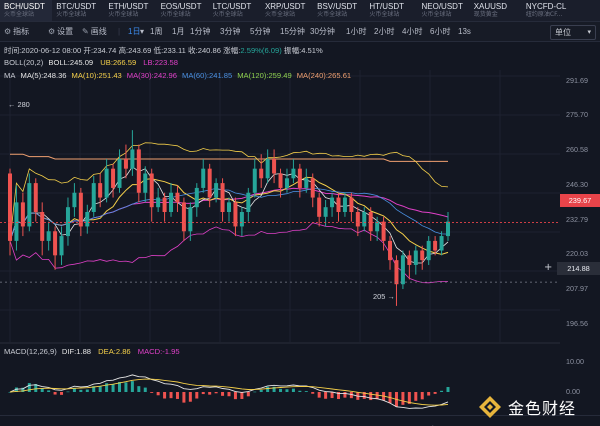 The width and height of the screenshot is (600, 426). I want to click on ticker-tab: BCH/USDT 火币全球站, so click(26, 10).